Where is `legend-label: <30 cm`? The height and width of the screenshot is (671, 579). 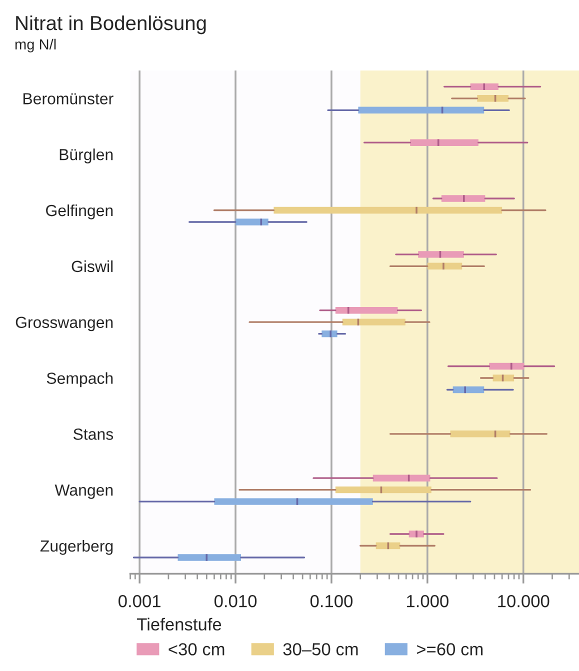
legend-label: <30 cm is located at coordinates (196, 649).